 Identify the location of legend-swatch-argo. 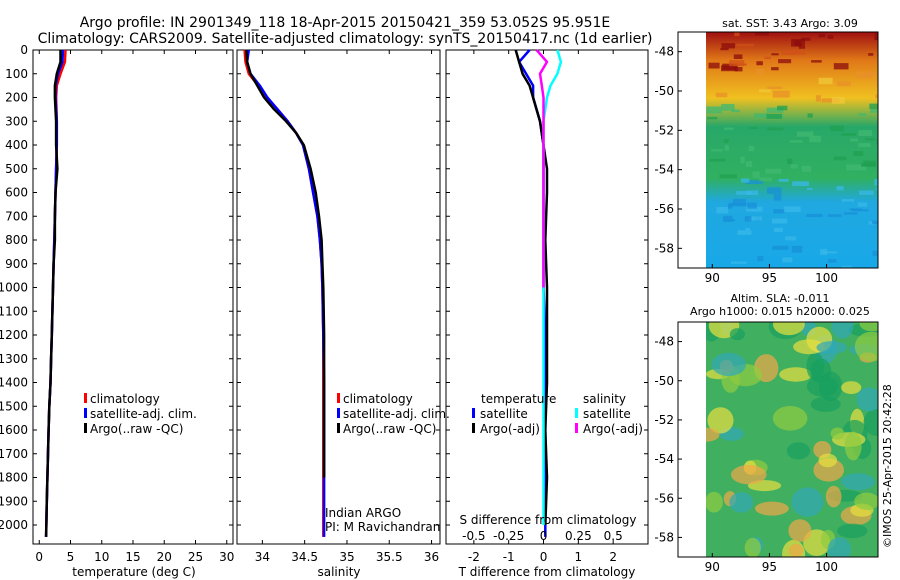
(338, 428).